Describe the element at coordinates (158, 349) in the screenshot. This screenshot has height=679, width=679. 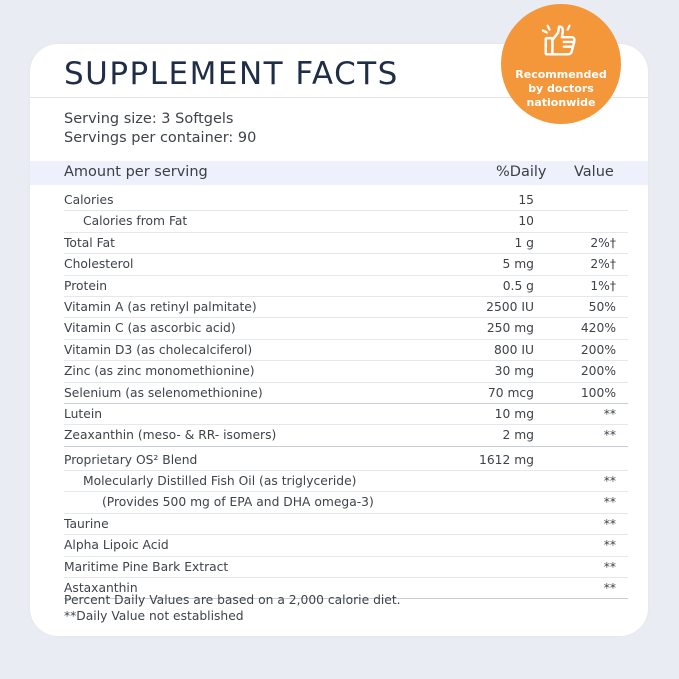
I see `row-label: Vitamin D3 (as cholecalciferol)` at that location.